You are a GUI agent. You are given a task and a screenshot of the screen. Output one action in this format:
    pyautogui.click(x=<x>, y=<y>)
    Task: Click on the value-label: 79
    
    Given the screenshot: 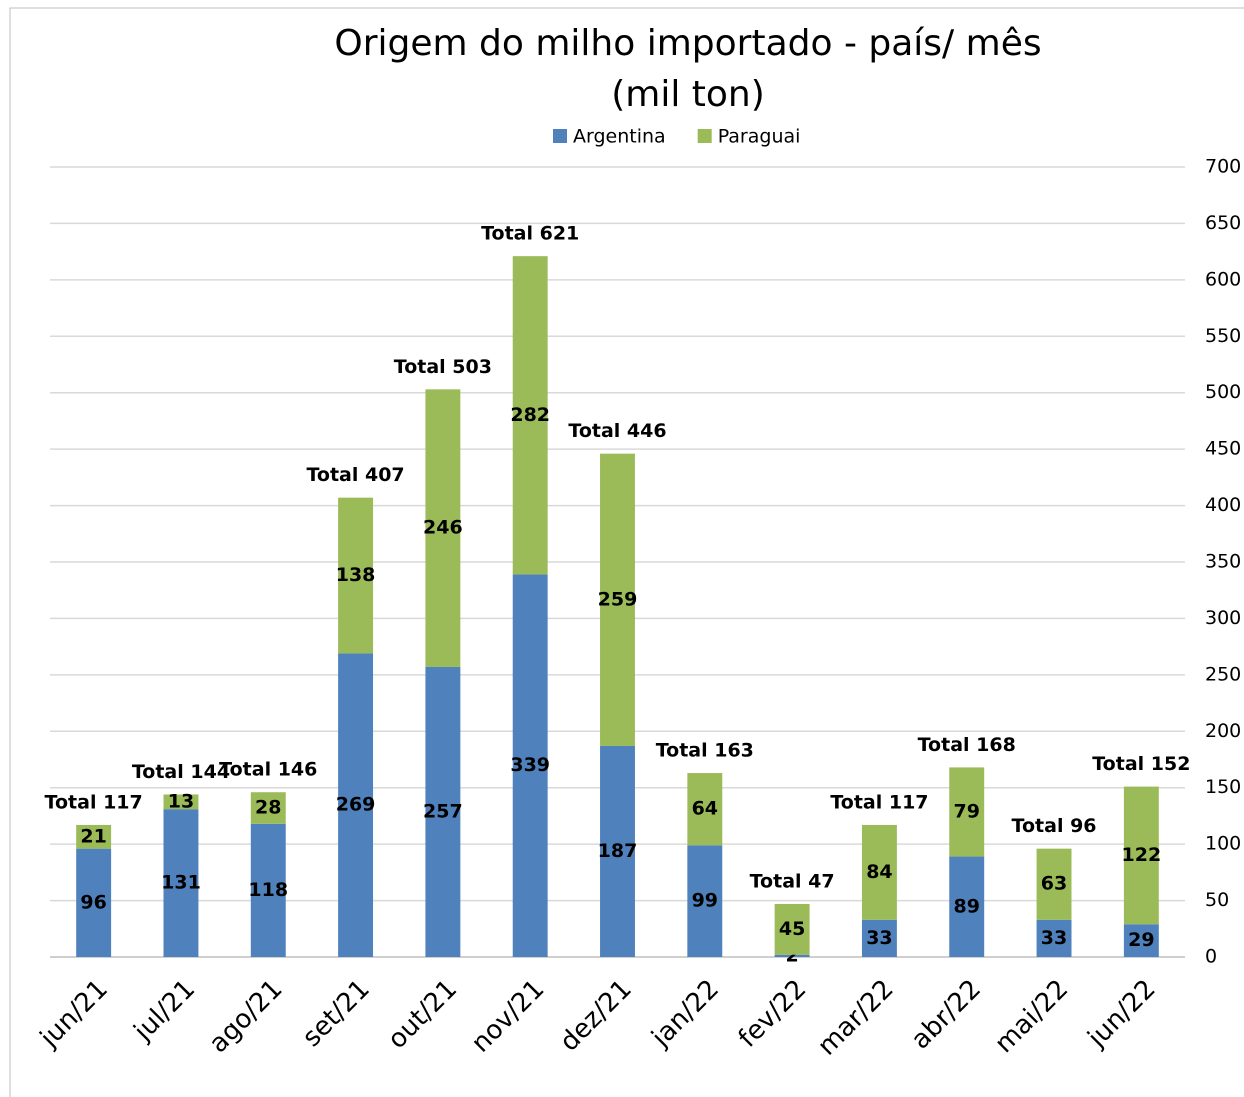 What is the action you would take?
    pyautogui.click(x=967, y=811)
    